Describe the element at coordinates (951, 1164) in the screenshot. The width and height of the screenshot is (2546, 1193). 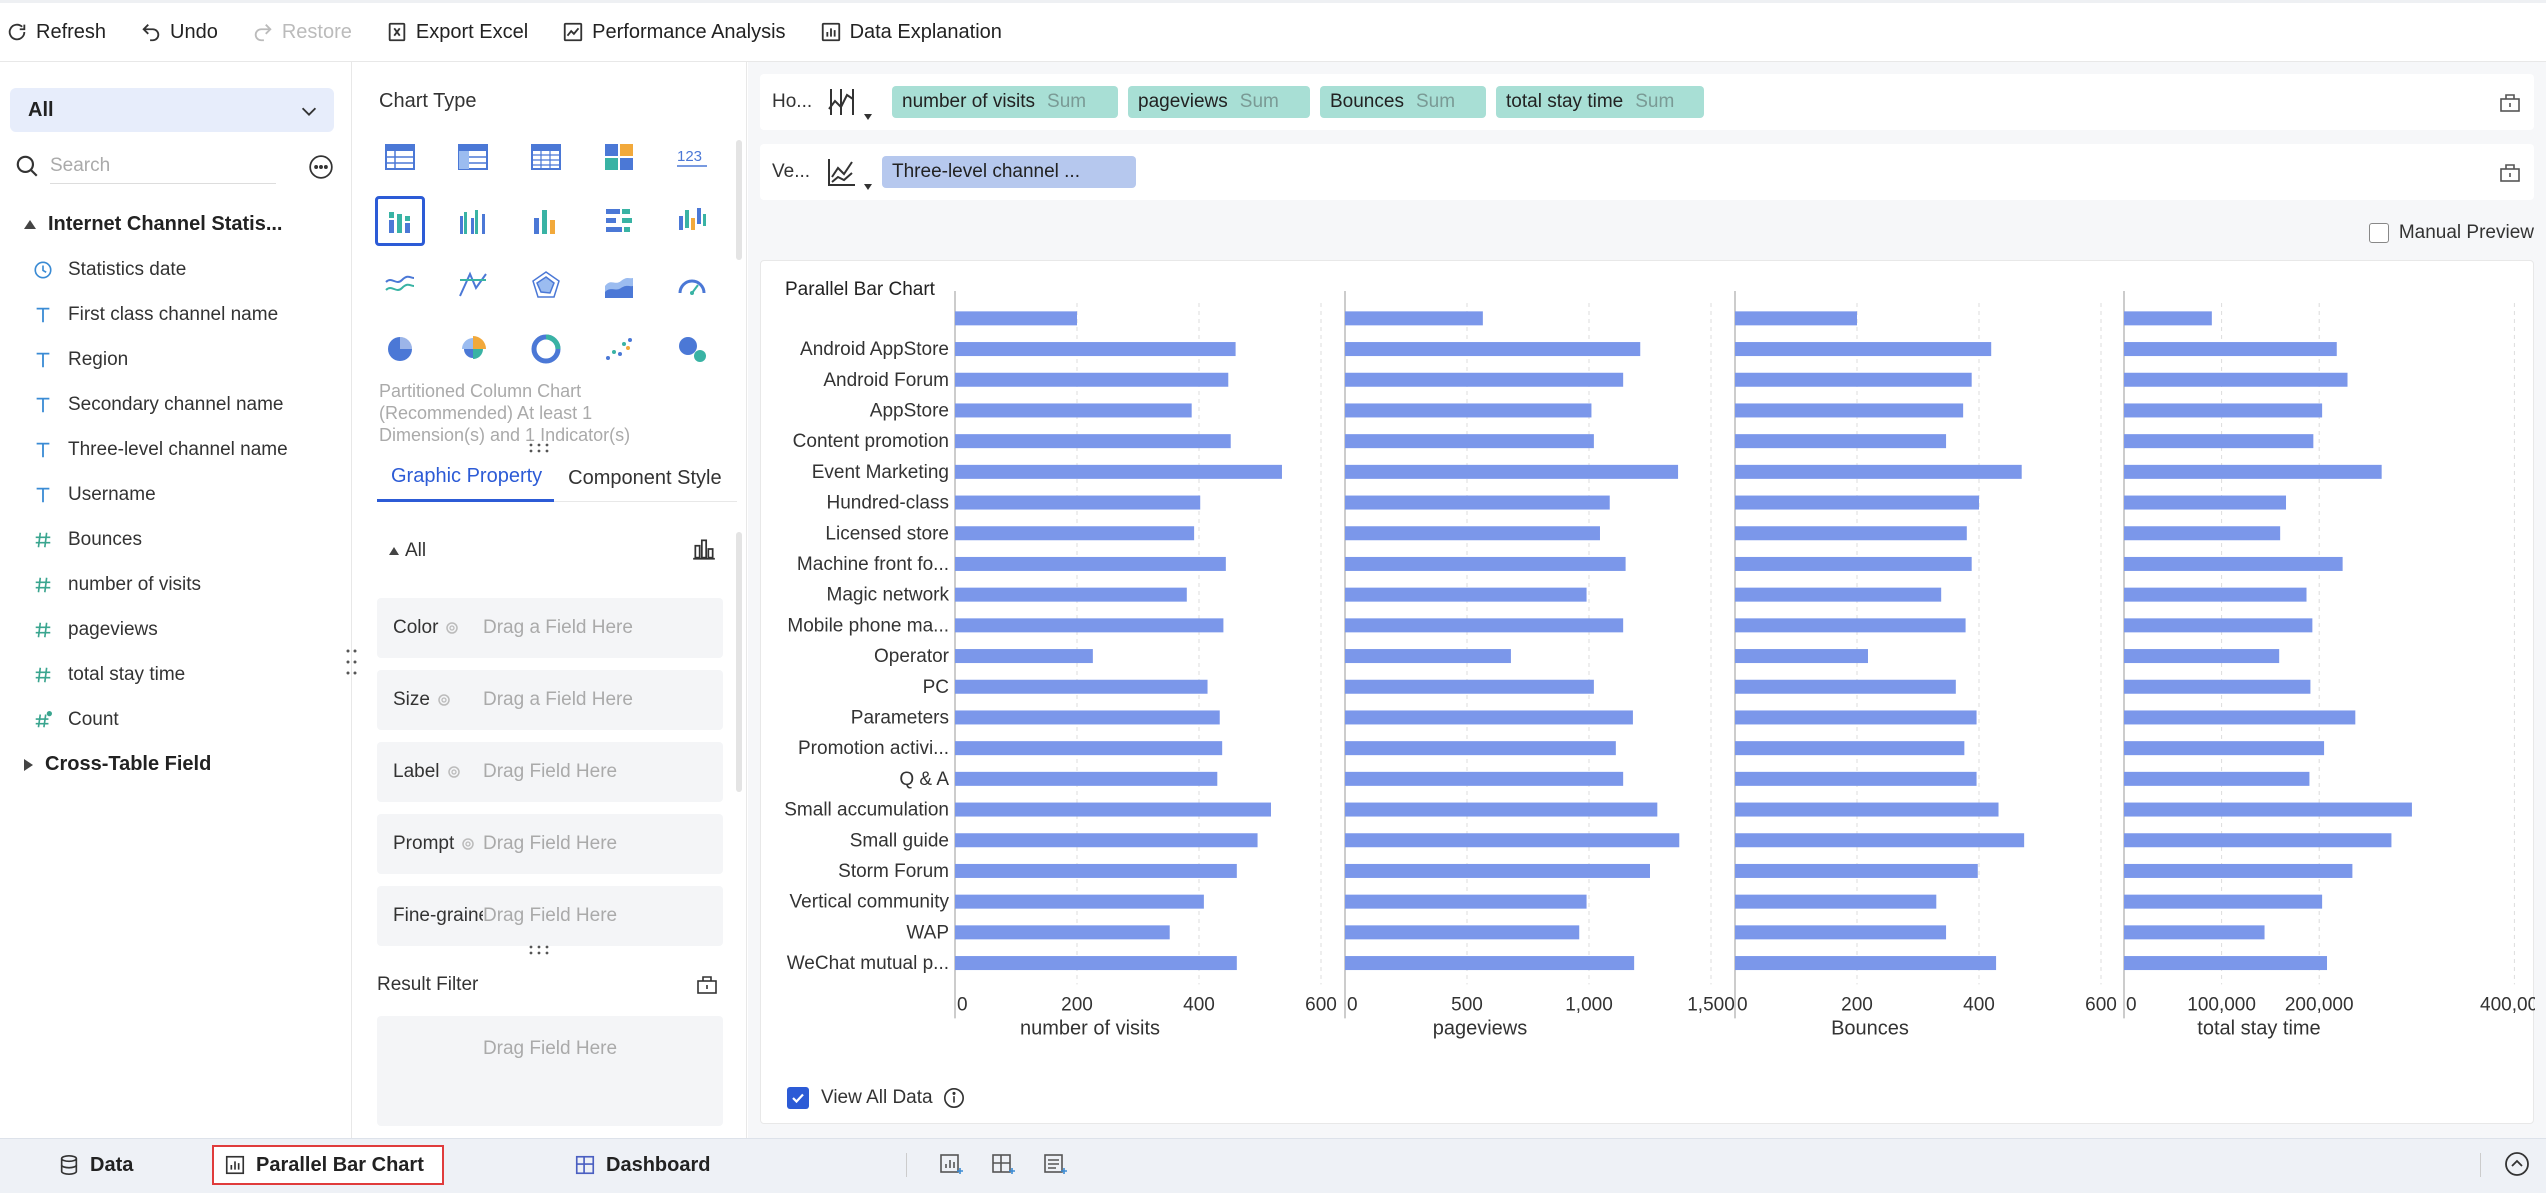
I see `add-chart-sheet-icon` at that location.